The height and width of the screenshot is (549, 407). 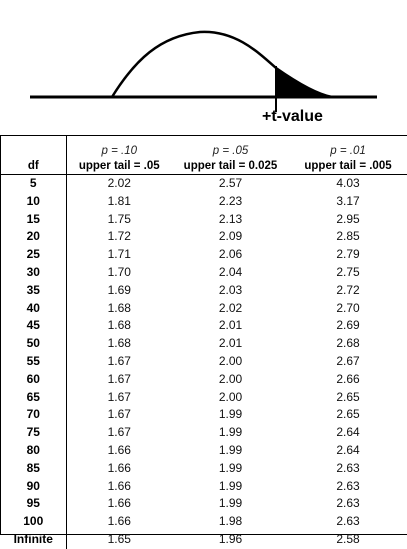 What do you see at coordinates (34, 468) in the screenshot?
I see `df-cell: 85` at bounding box center [34, 468].